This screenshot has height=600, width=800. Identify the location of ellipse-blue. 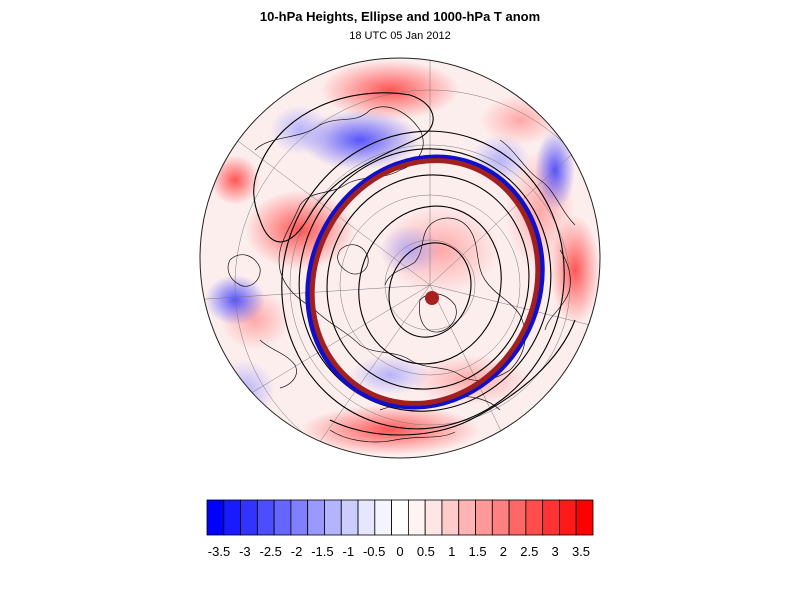
(425, 282).